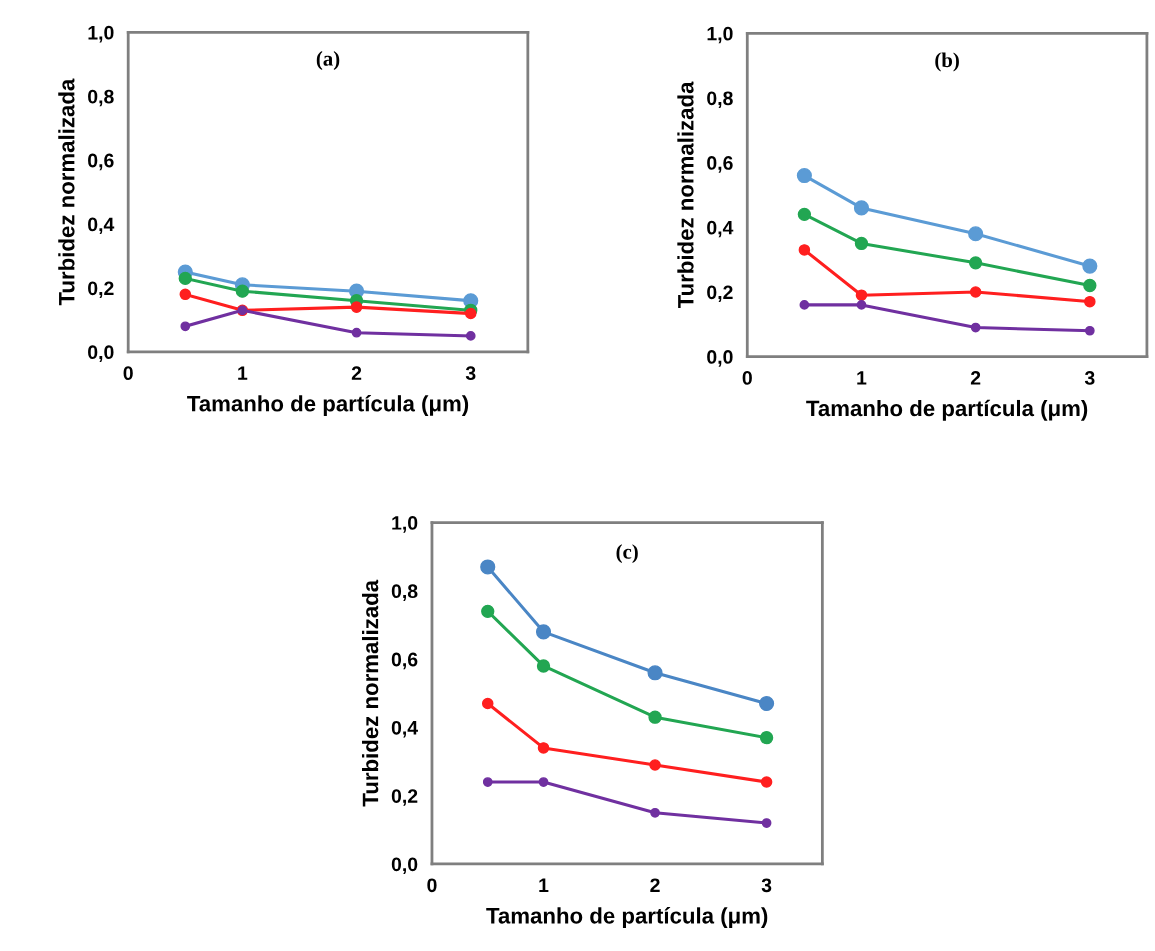  What do you see at coordinates (627, 554) in the screenshot?
I see `text: (c)` at bounding box center [627, 554].